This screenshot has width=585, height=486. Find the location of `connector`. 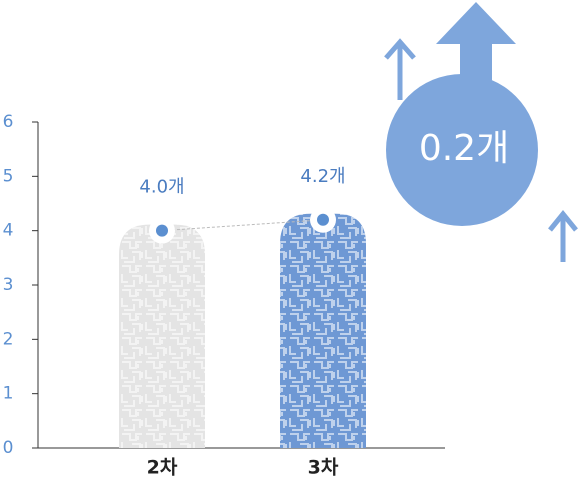

connector is located at coordinates (242, 225).